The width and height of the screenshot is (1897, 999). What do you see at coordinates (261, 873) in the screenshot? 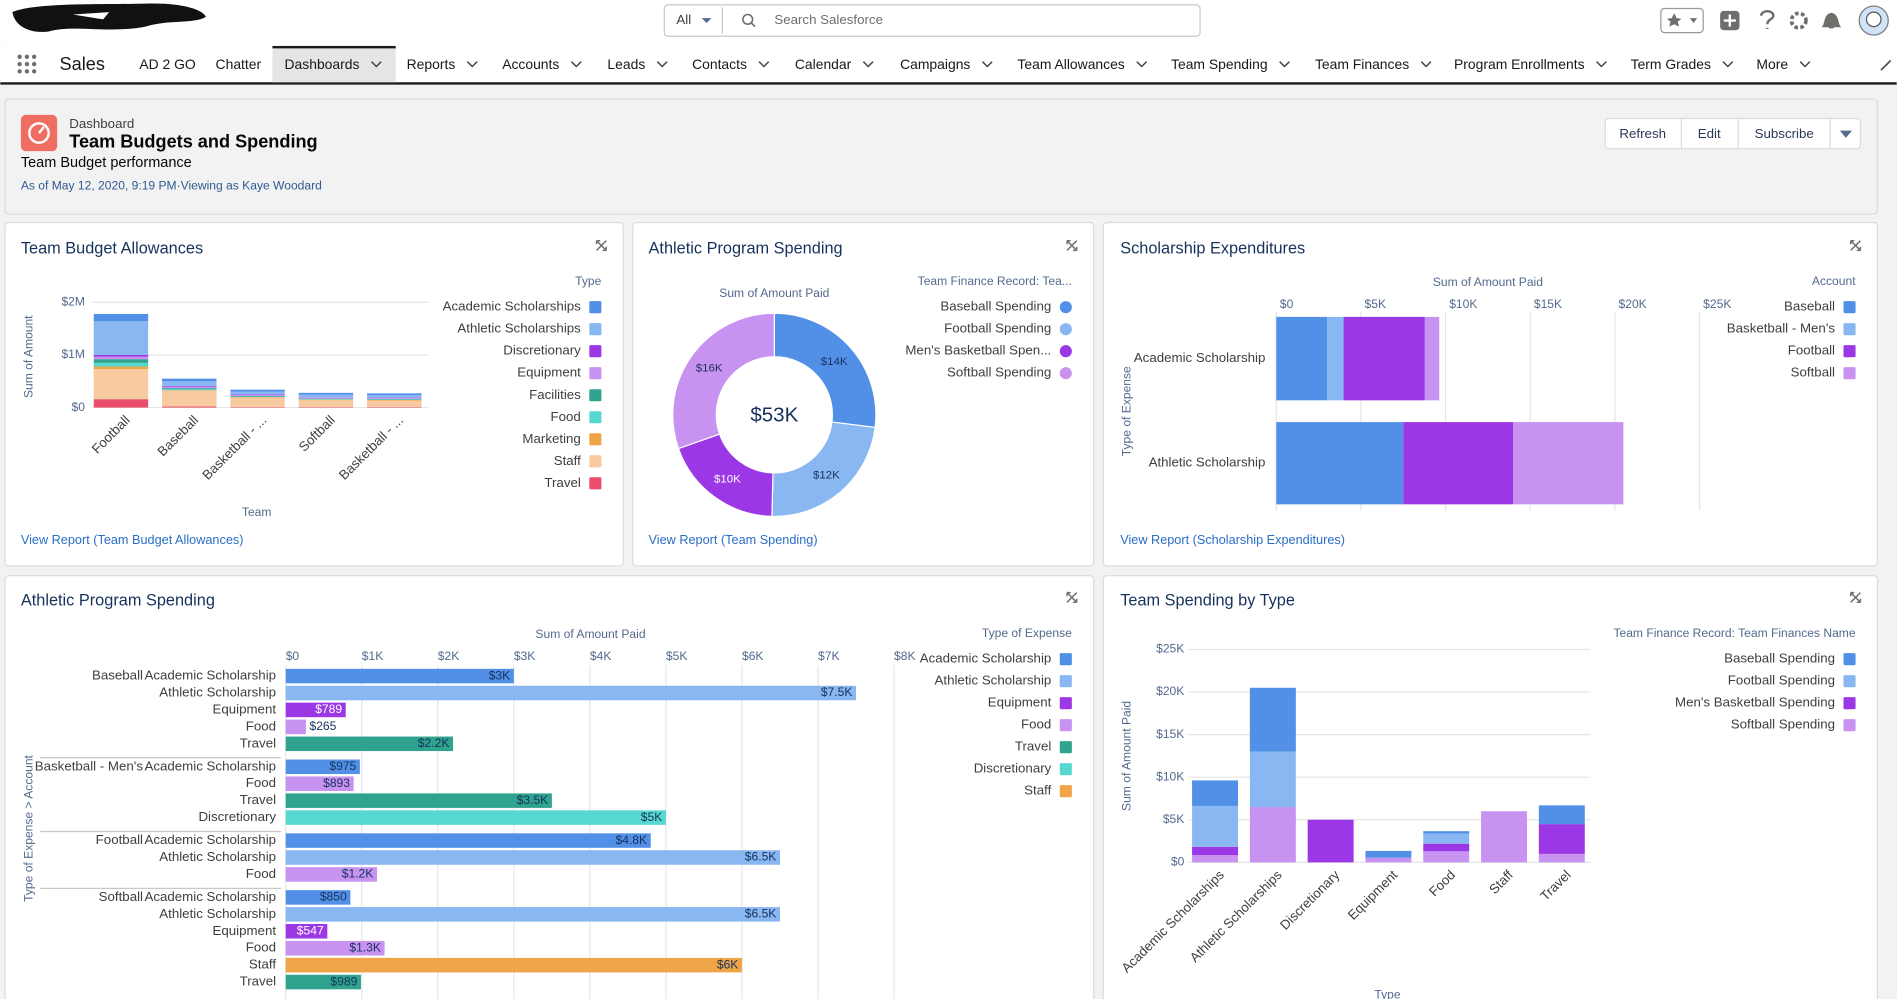
I see `row-label: Food` at bounding box center [261, 873].